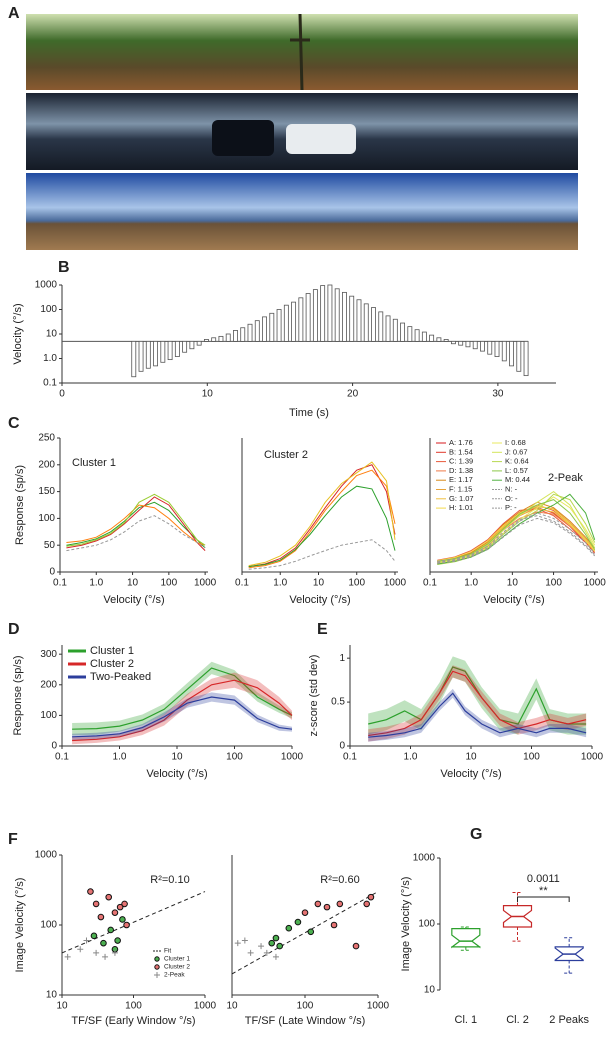 This screenshot has width=612, height=1037. What do you see at coordinates (511, 488) in the screenshot?
I see `legend-label: N: -` at bounding box center [511, 488].